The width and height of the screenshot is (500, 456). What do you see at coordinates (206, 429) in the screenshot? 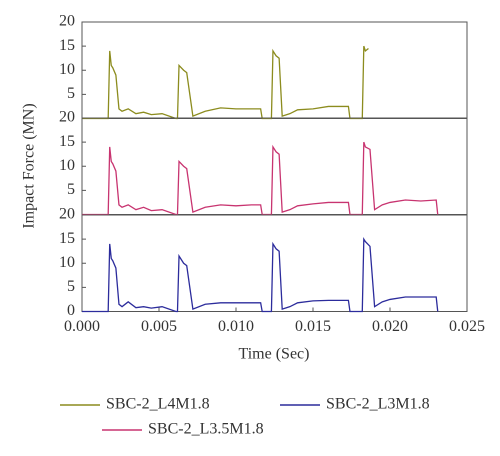
I see `legend-label: SBC-2_L3.5M1.8` at bounding box center [206, 429].